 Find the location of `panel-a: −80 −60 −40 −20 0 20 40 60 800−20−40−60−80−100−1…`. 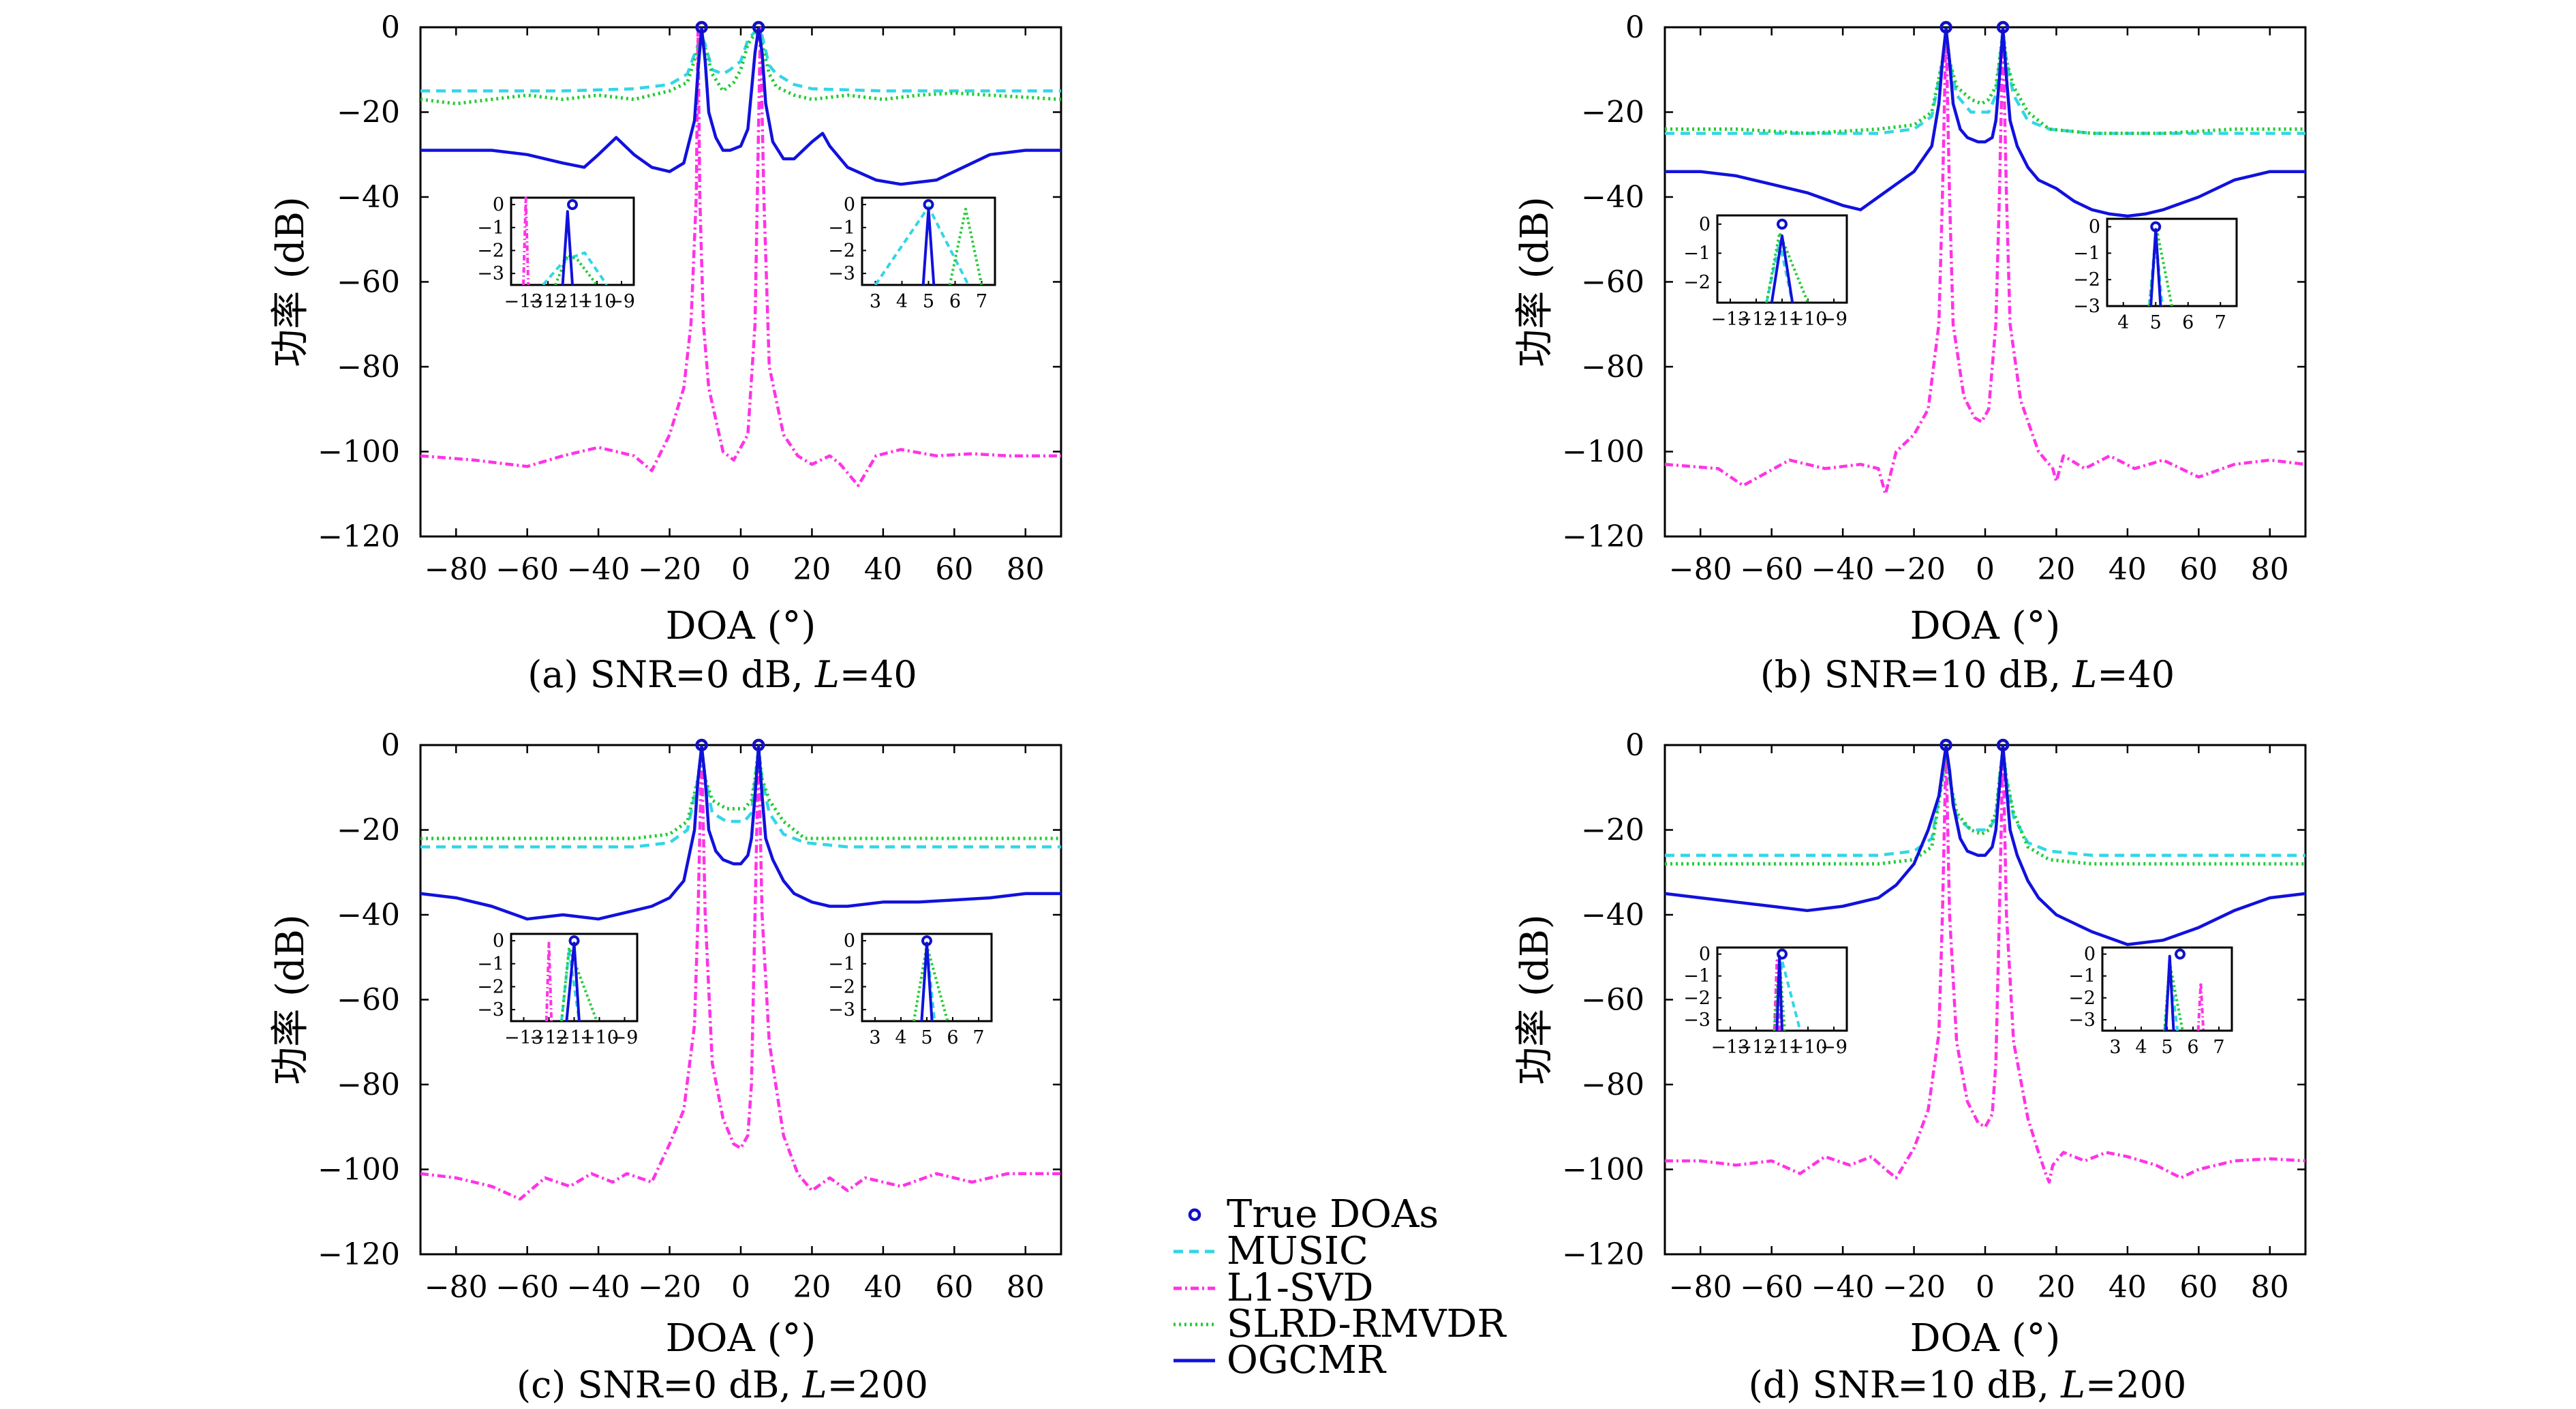

panel-a: −80 −60 −40 −20 0 20 40 60 800−20−40−60−80−100−1… is located at coordinates (665, 353).